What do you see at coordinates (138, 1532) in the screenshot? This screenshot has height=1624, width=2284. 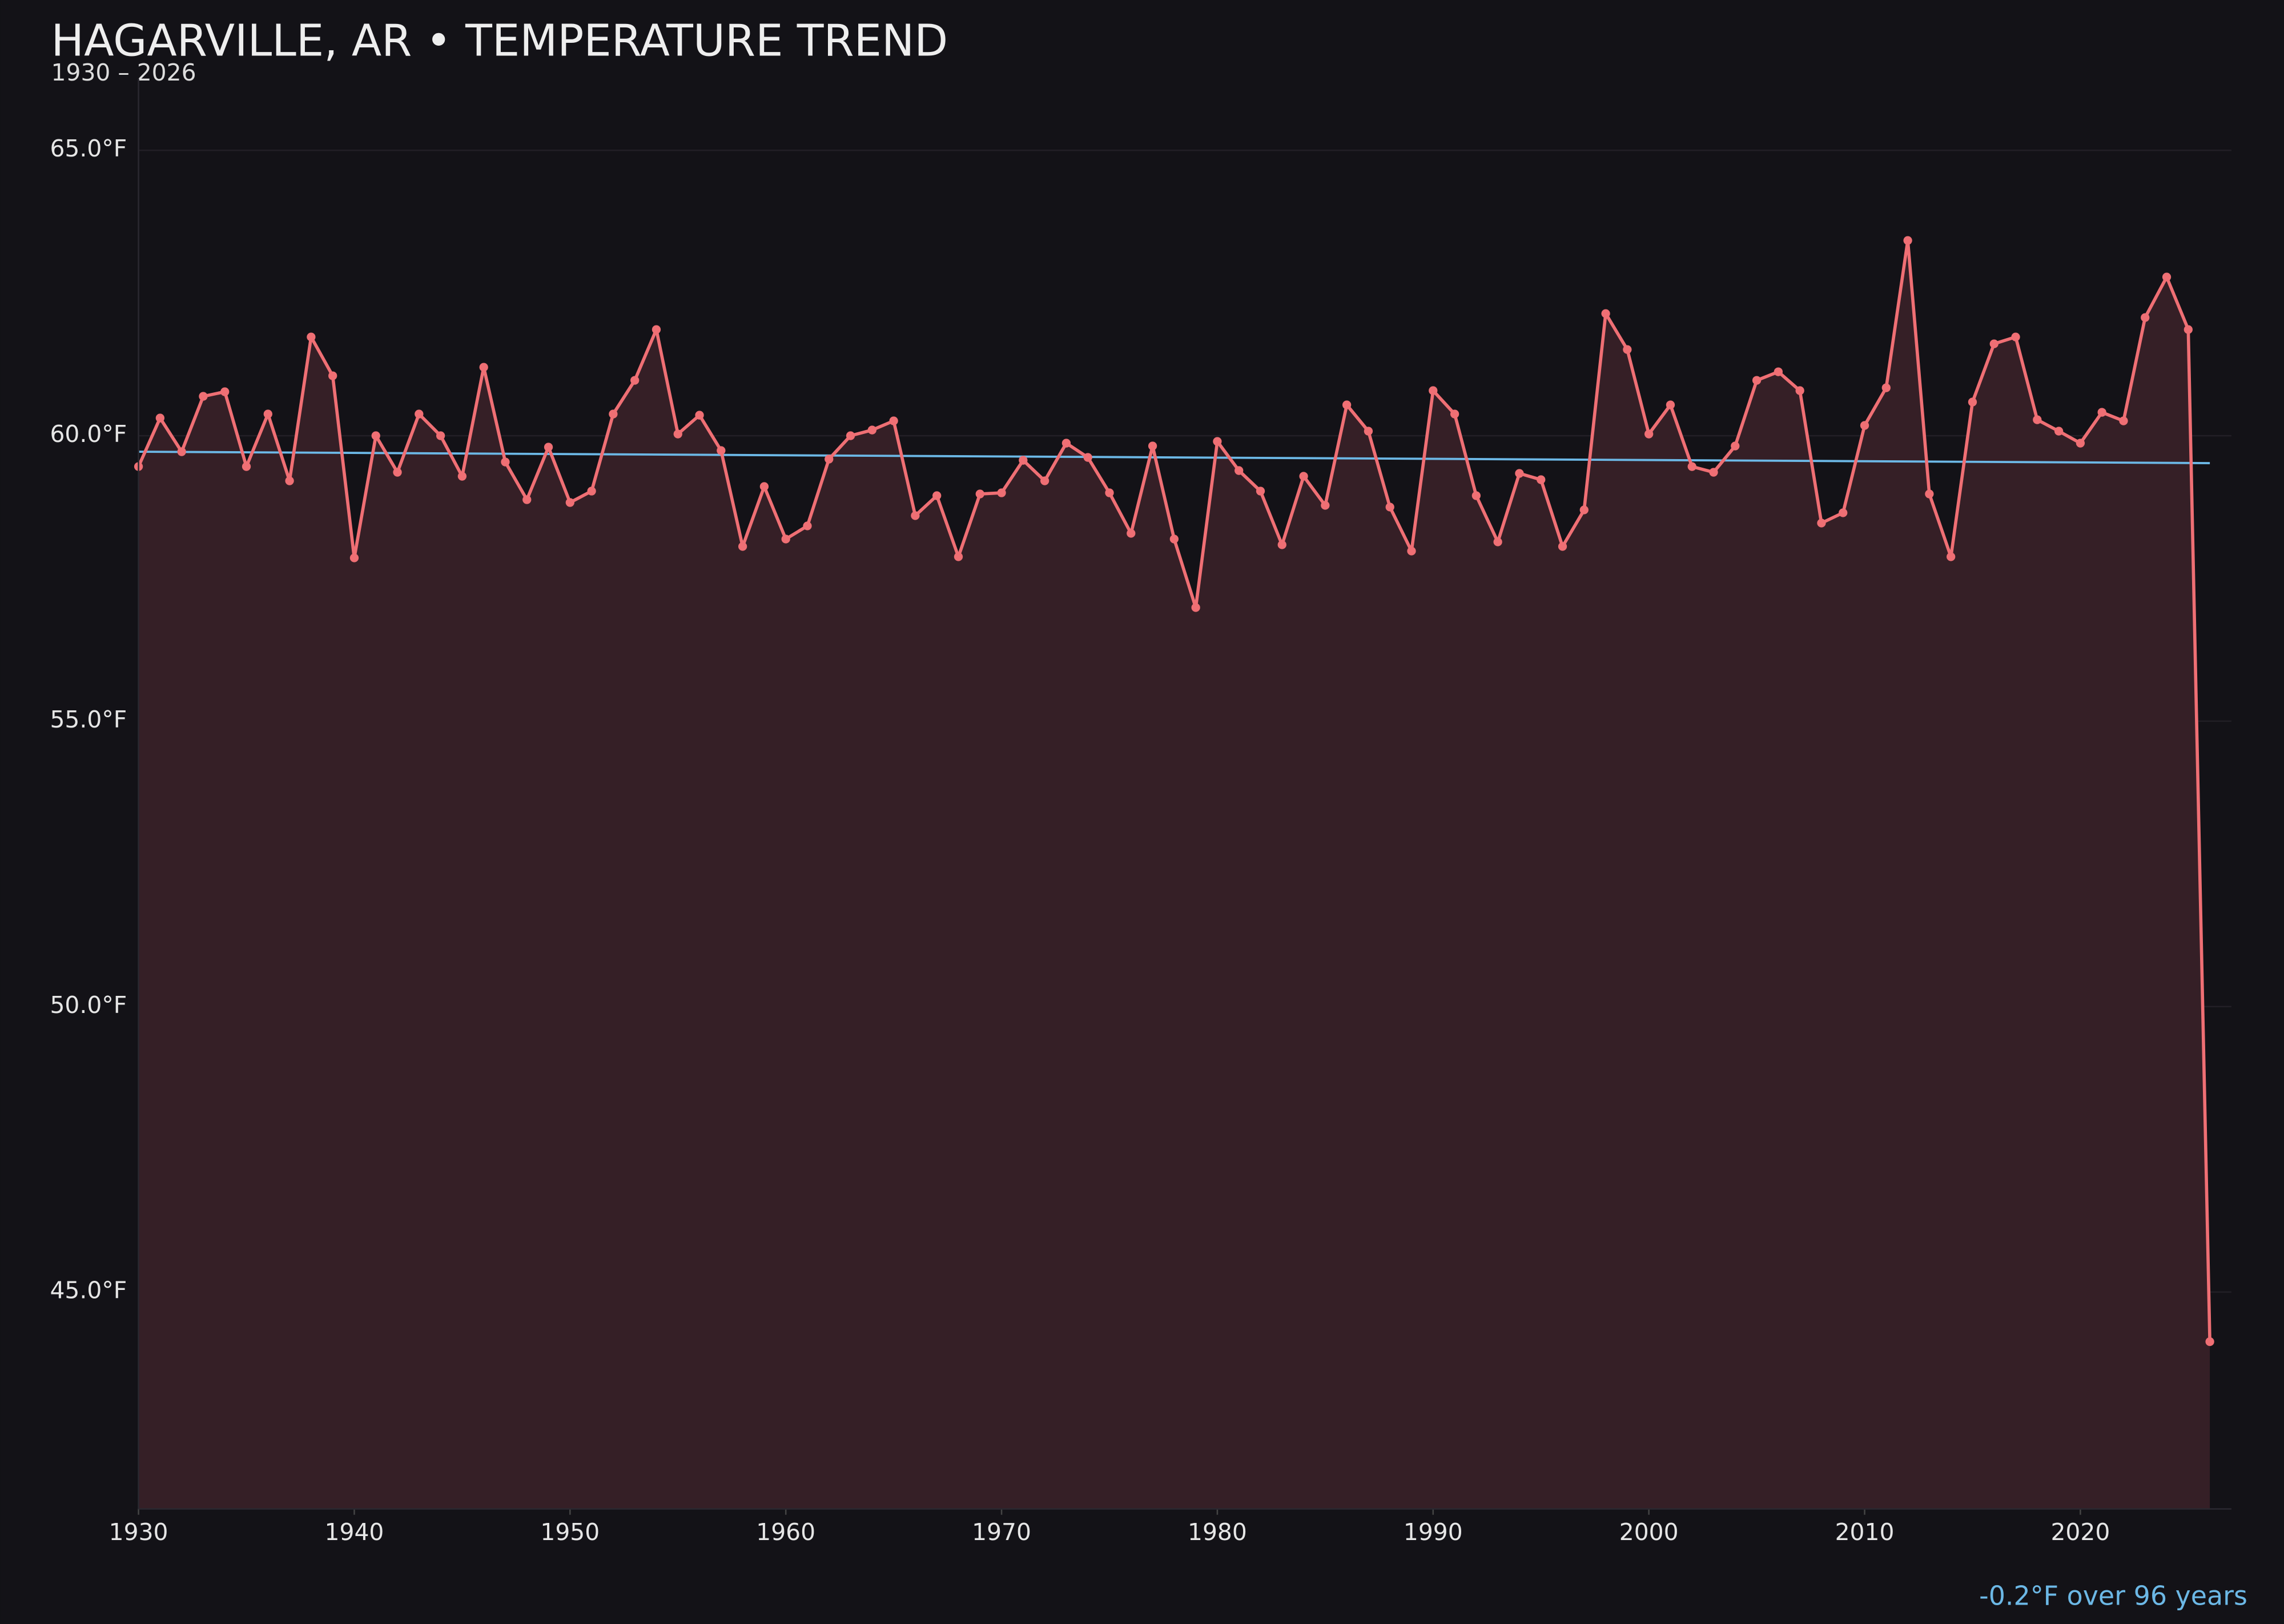 I see `x-tick-label: 1930` at bounding box center [138, 1532].